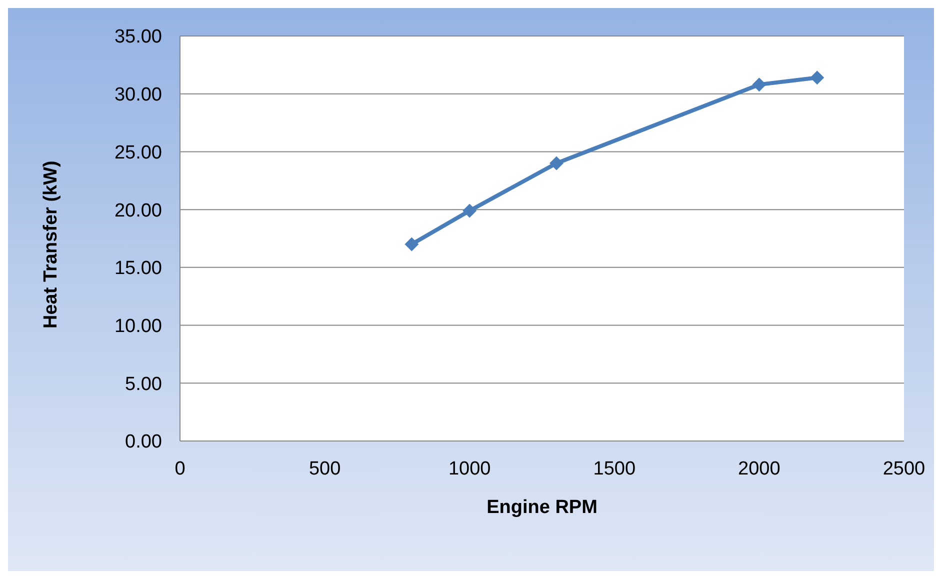  Describe the element at coordinates (138, 95) in the screenshot. I see `y-tick-label: 30.00` at that location.